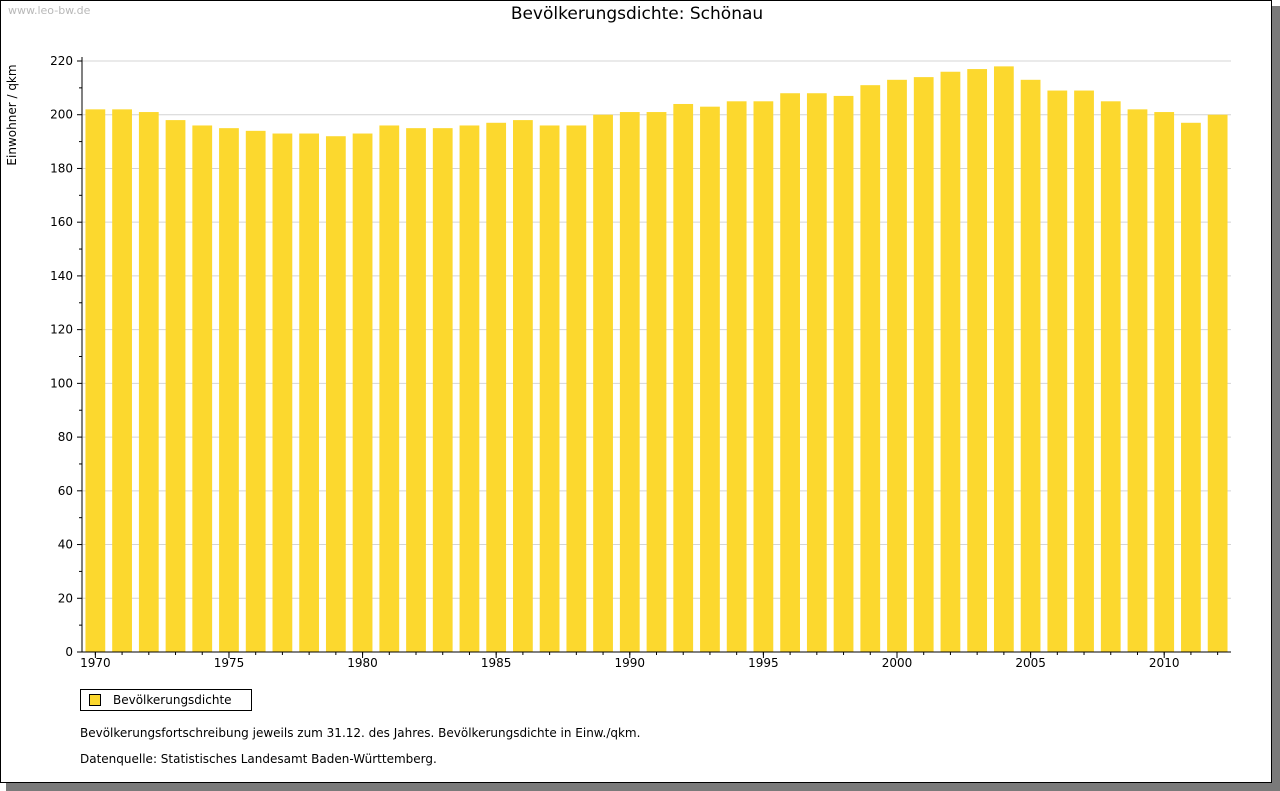 This screenshot has height=791, width=1280. I want to click on bar-2003, so click(977, 361).